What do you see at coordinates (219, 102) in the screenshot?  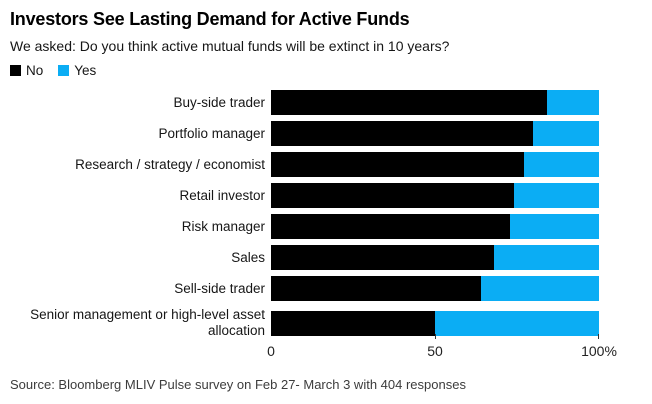 I see `category-label: Buy-side trader` at bounding box center [219, 102].